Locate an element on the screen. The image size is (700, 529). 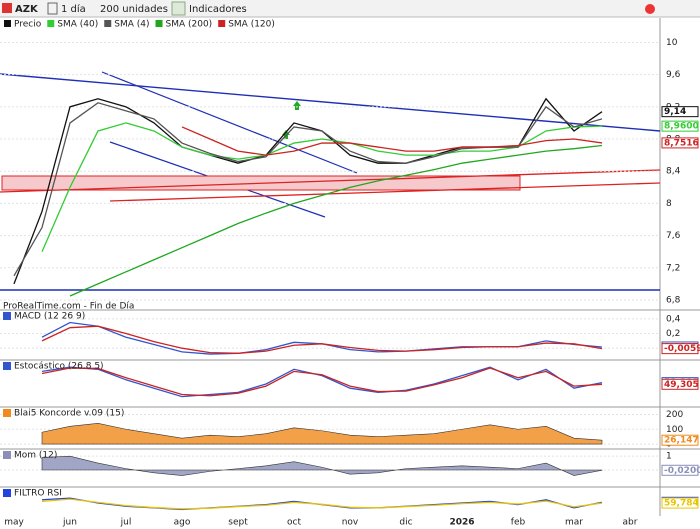
legend-label: Precio is located at coordinates (28, 25).